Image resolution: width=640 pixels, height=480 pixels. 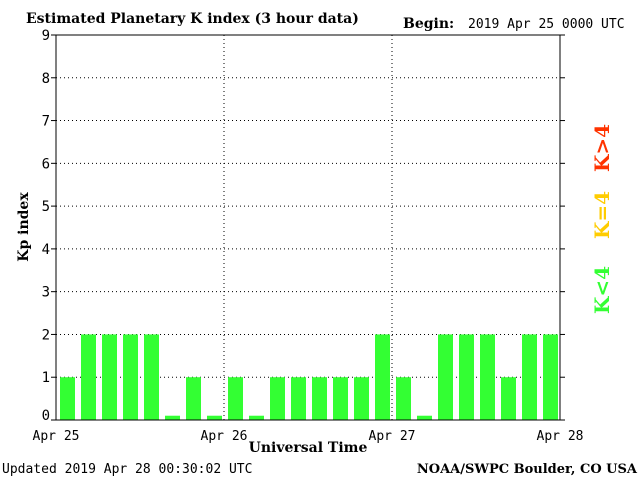 What do you see at coordinates (224, 436) in the screenshot?
I see `x-tick-label: Apr 26` at bounding box center [224, 436].